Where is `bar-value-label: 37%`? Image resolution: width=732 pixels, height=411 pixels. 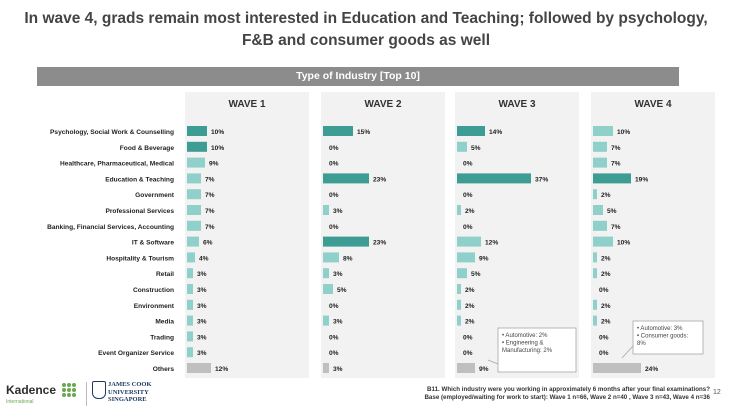
bar-value-label: 37% is located at coordinates (541, 179).